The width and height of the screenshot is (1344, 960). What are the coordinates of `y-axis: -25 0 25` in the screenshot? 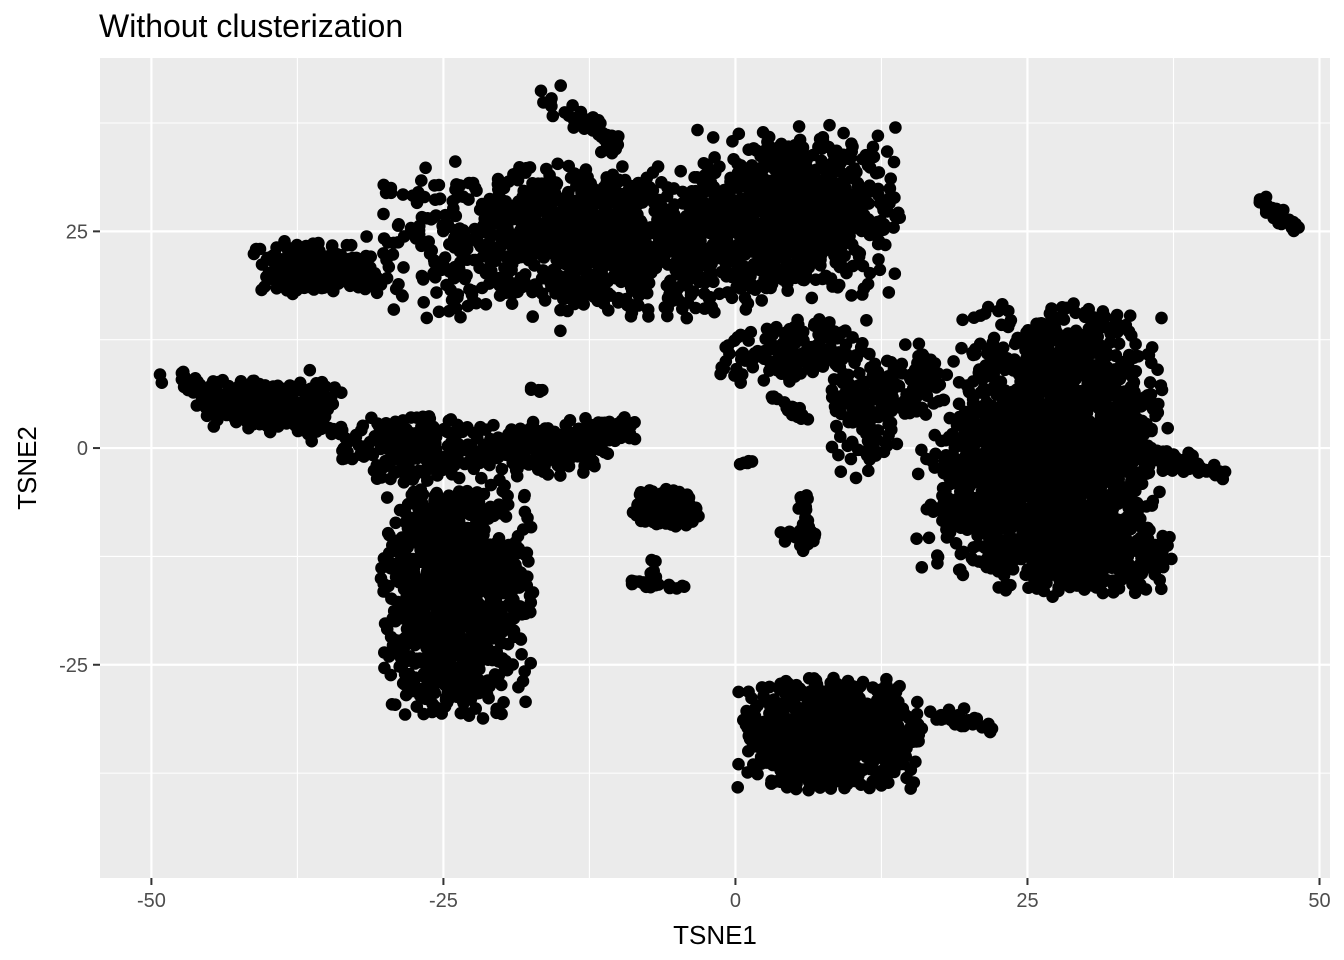 It's located at (79, 449).